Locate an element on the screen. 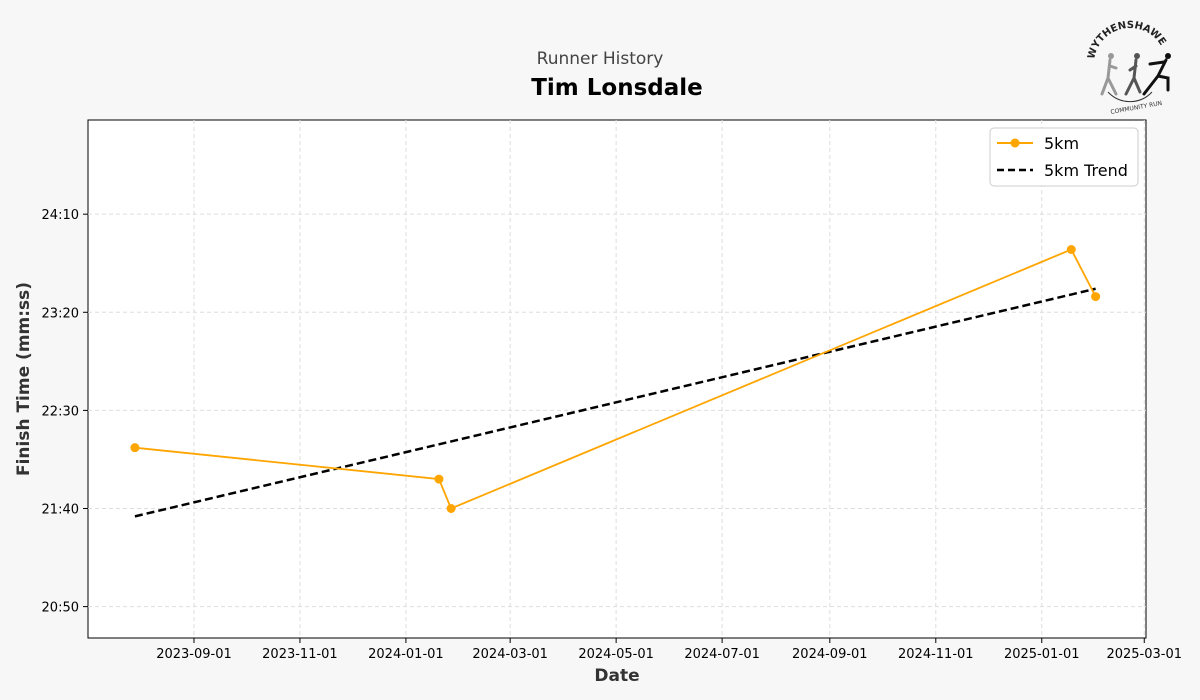 The height and width of the screenshot is (700, 1200). legend-marker-5km is located at coordinates (1015, 143).